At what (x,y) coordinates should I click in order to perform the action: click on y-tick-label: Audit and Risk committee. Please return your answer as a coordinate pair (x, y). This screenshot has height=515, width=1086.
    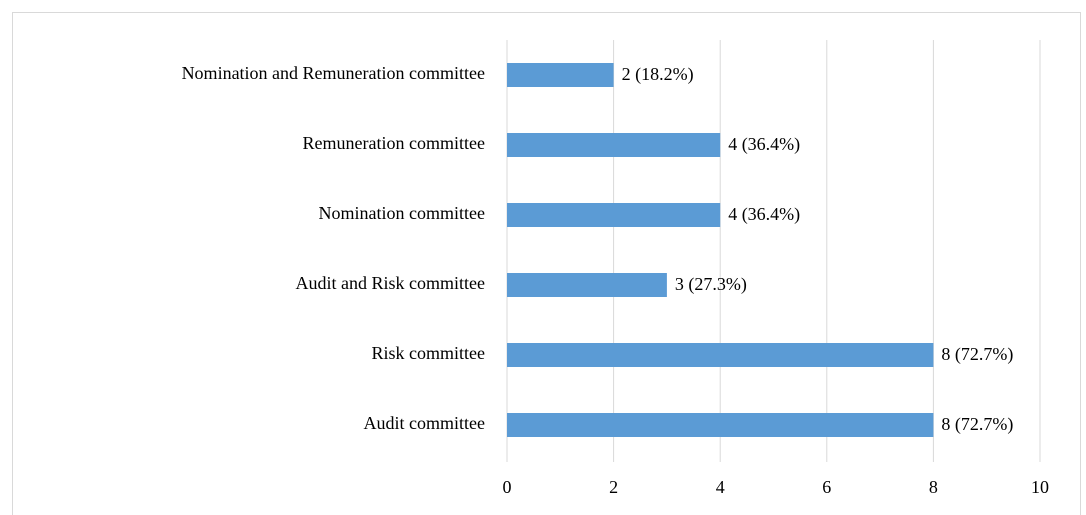
    Looking at the image, I should click on (390, 283).